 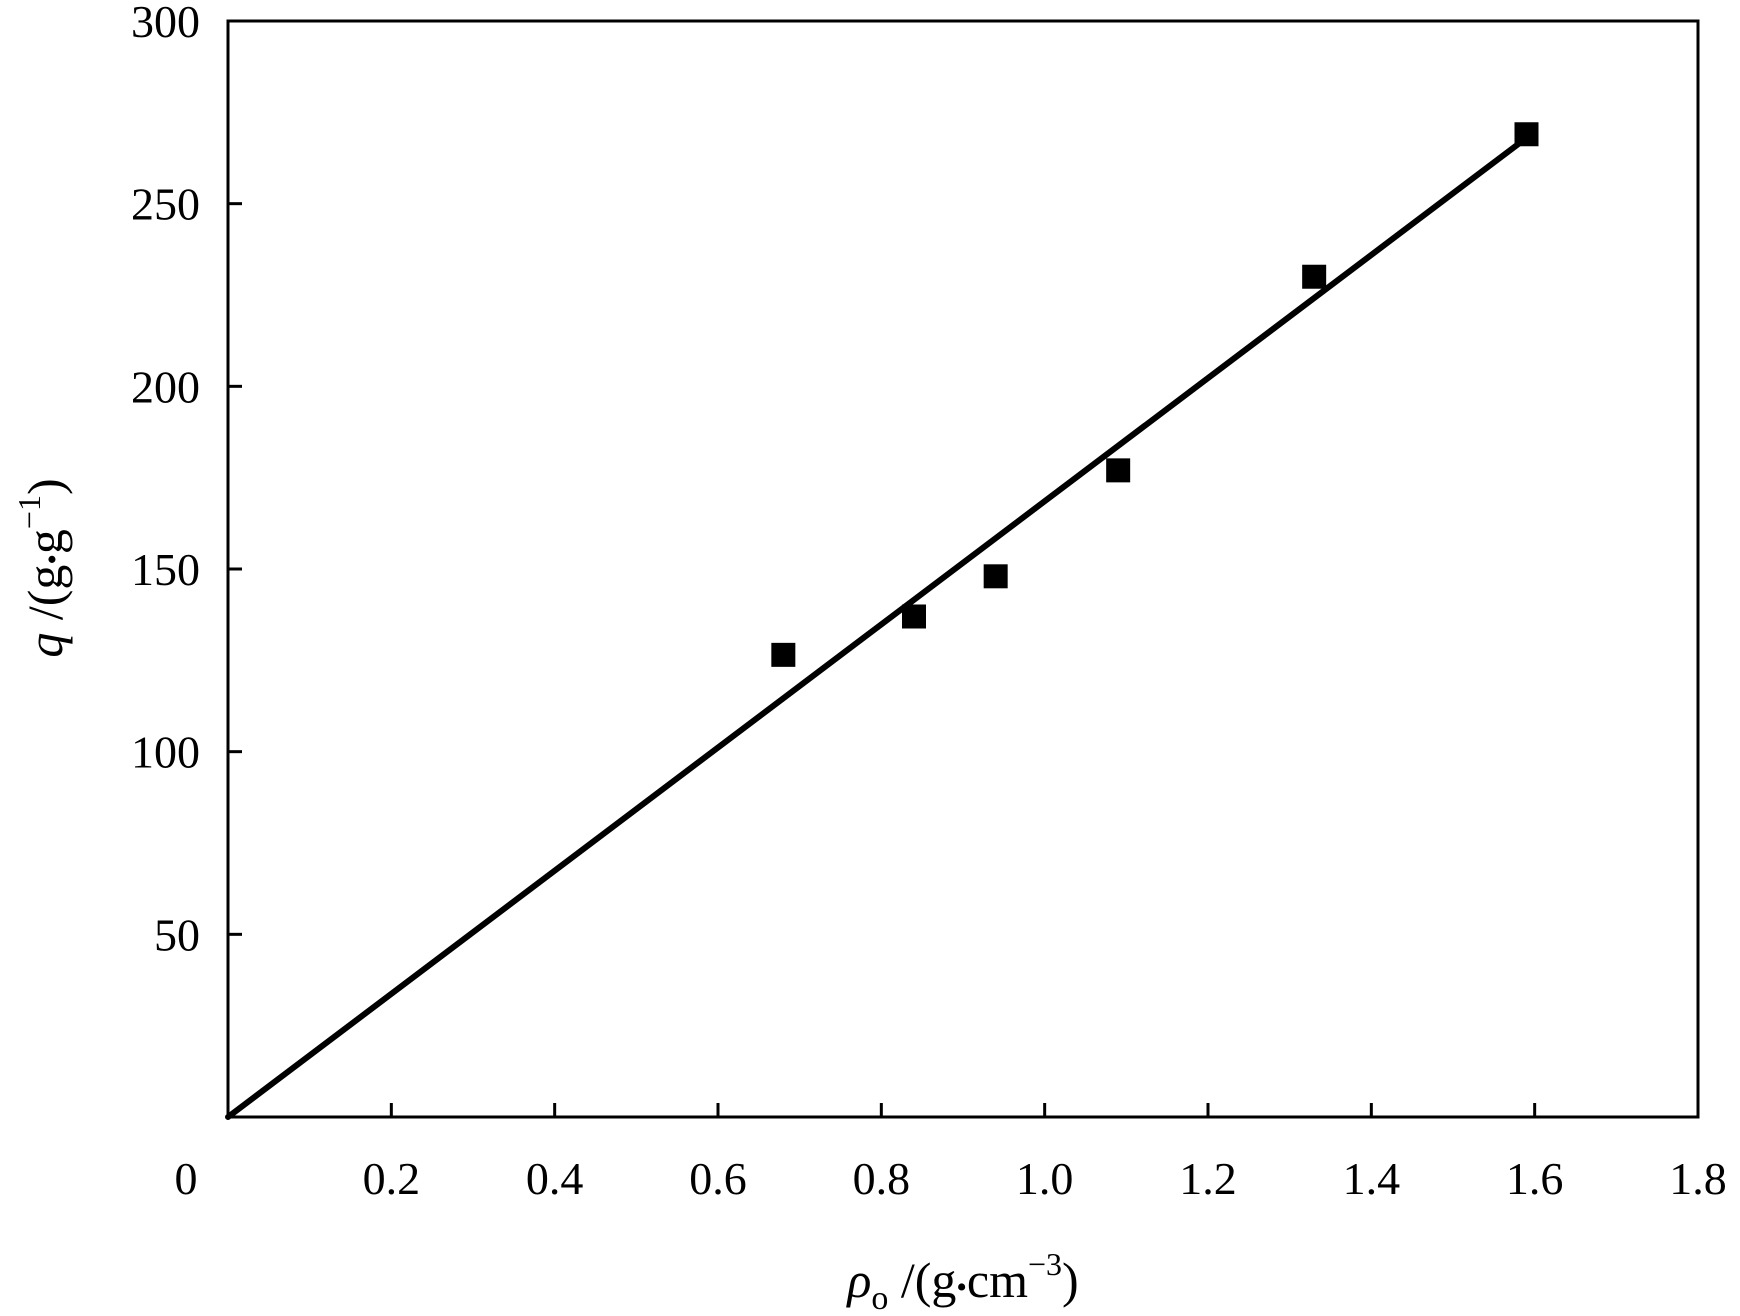 What do you see at coordinates (45, 541) in the screenshot?
I see `y-axis-unit-mid: g` at bounding box center [45, 541].